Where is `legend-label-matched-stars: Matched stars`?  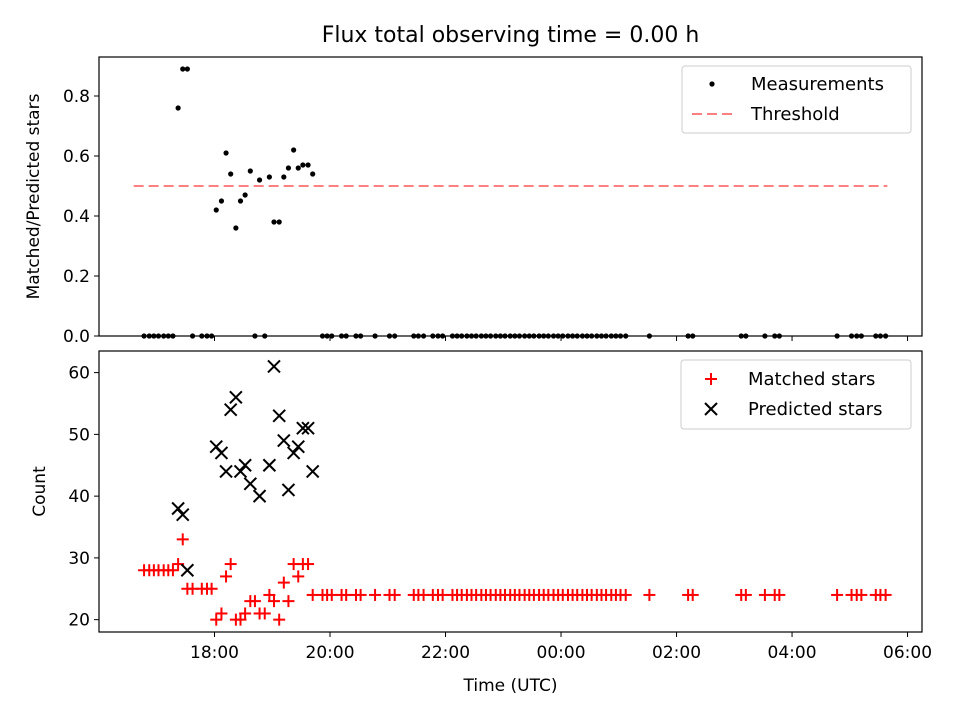 legend-label-matched-stars: Matched stars is located at coordinates (811, 379).